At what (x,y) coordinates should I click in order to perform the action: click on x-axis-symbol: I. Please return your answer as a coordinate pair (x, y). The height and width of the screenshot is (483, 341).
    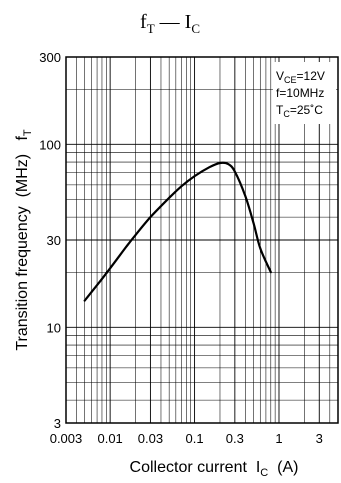
    Looking at the image, I should click on (258, 467).